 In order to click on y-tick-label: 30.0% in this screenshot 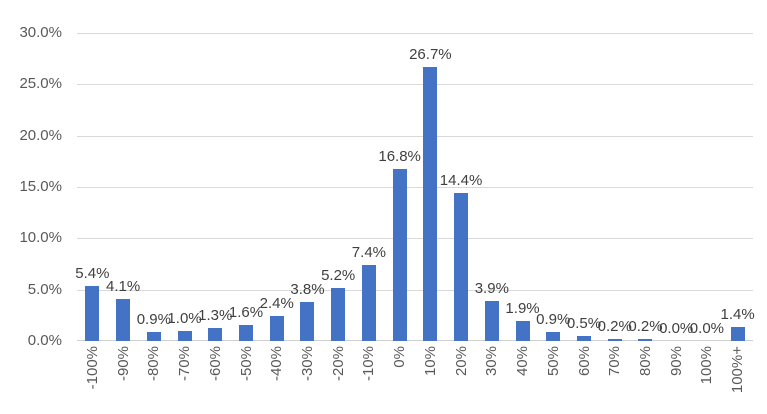, I will do `click(40, 32)`.